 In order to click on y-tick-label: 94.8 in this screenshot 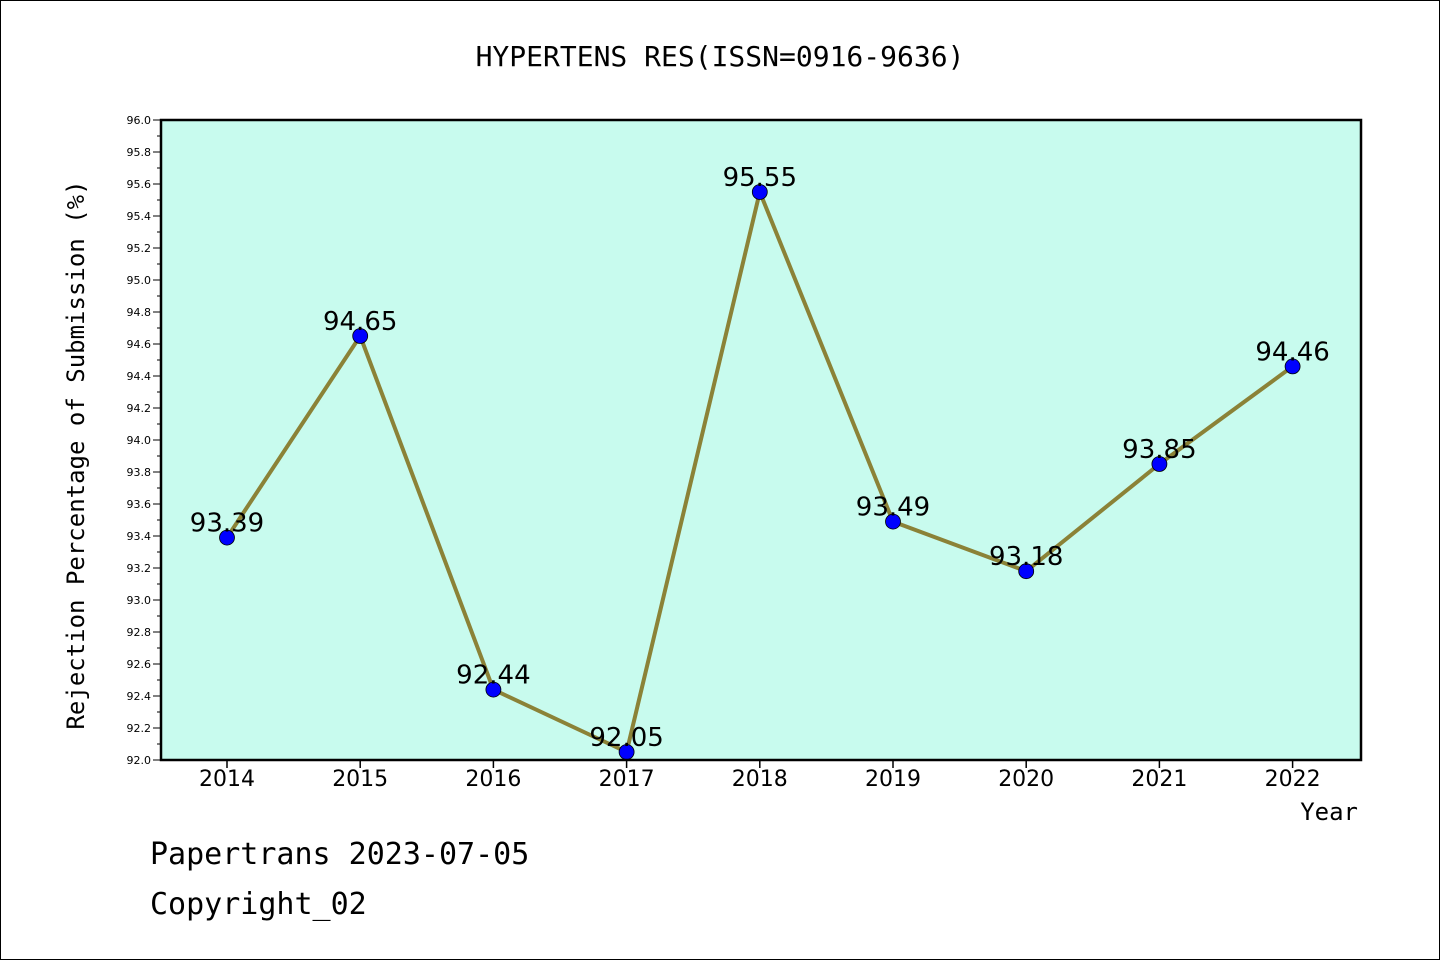, I will do `click(139, 312)`.